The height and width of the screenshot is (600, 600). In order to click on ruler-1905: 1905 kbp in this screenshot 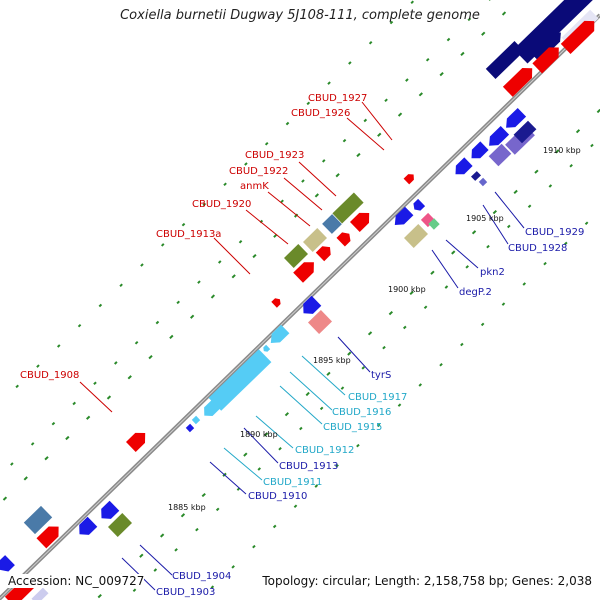, I will do `click(485, 218)`.